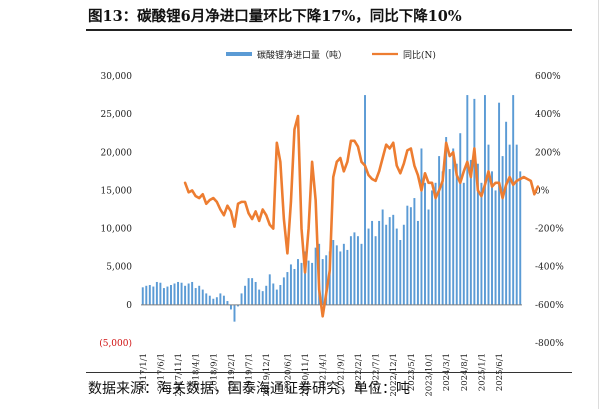 Image resolution: width=611 pixels, height=409 pixels. Describe the element at coordinates (548, 153) in the screenshot. I see `right-axis-tick: 200%` at that location.